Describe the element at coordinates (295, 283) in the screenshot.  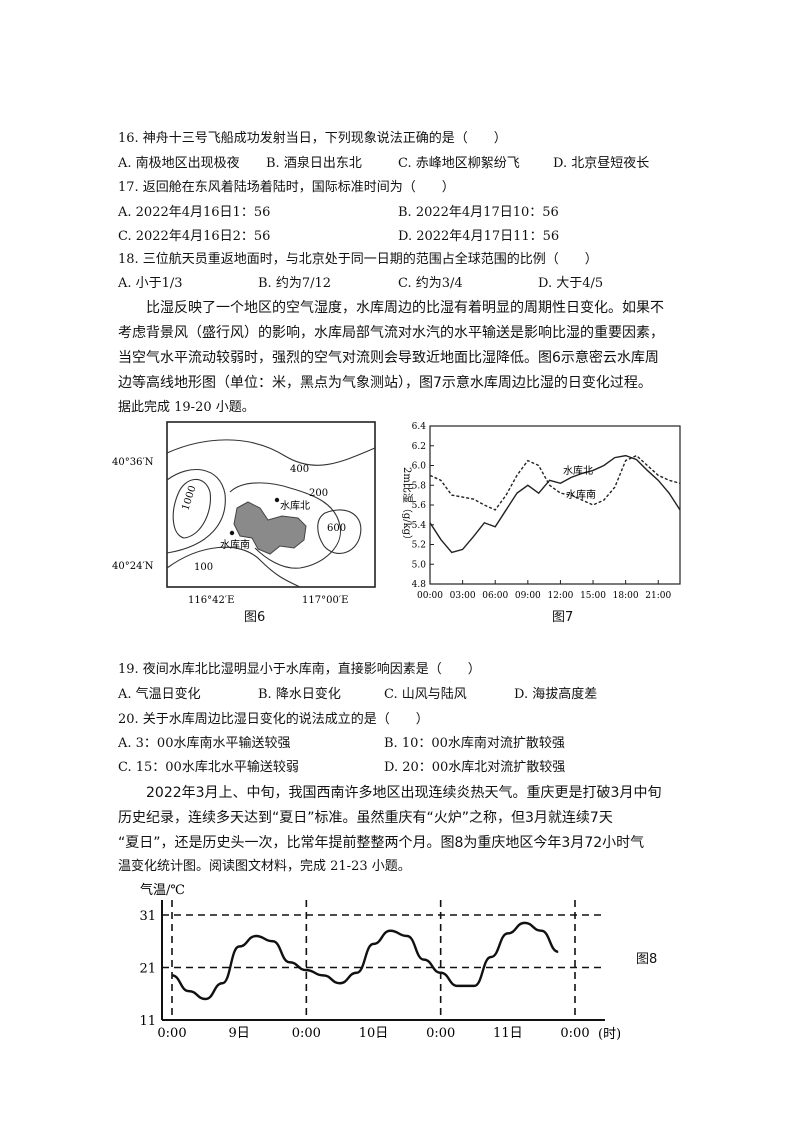
I see `q18-option-b: B. 约为7/12` at that location.